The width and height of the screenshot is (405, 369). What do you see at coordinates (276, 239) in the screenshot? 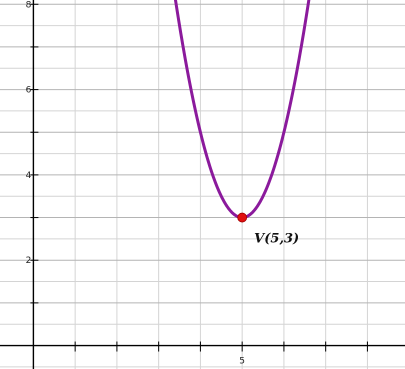
I see `vertex-label: V(5,3)` at bounding box center [276, 239].